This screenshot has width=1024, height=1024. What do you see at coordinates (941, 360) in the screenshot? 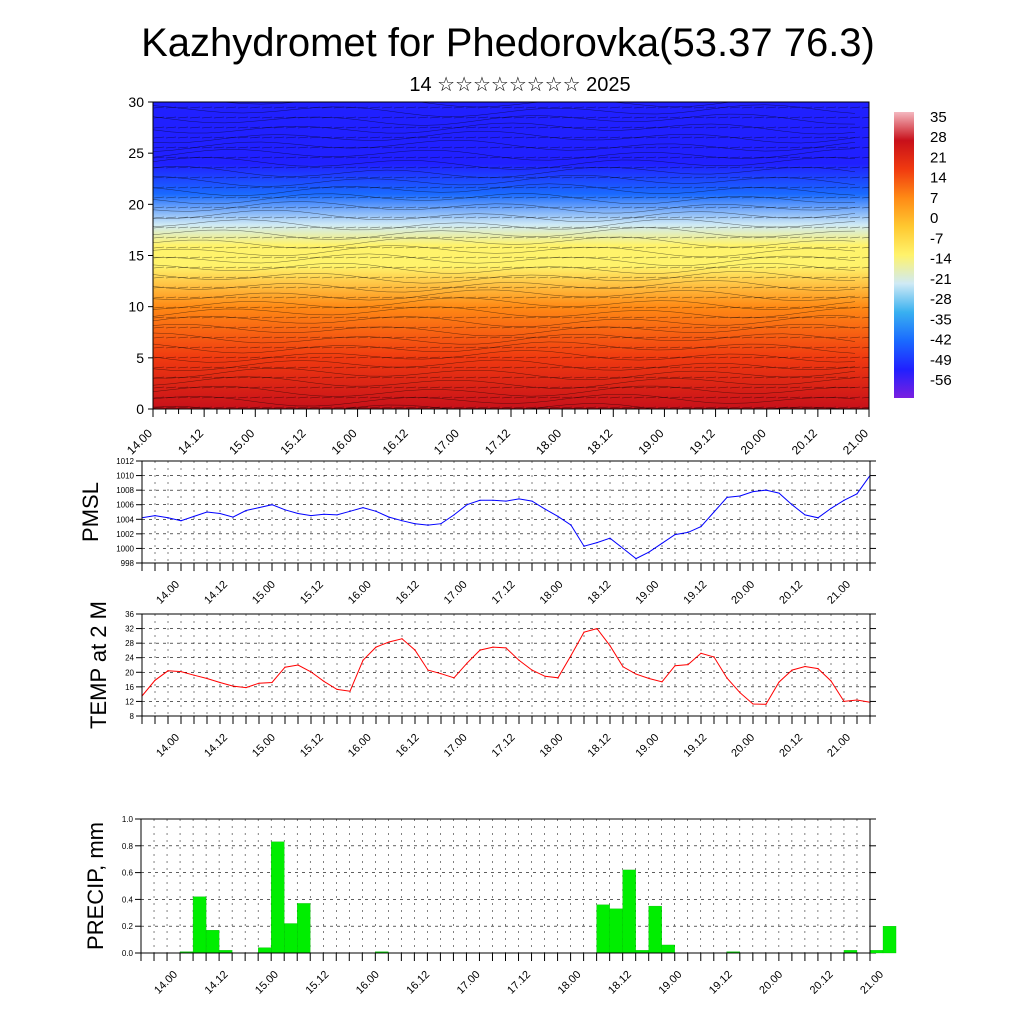
I see `colorbar-label: -49` at bounding box center [941, 360].